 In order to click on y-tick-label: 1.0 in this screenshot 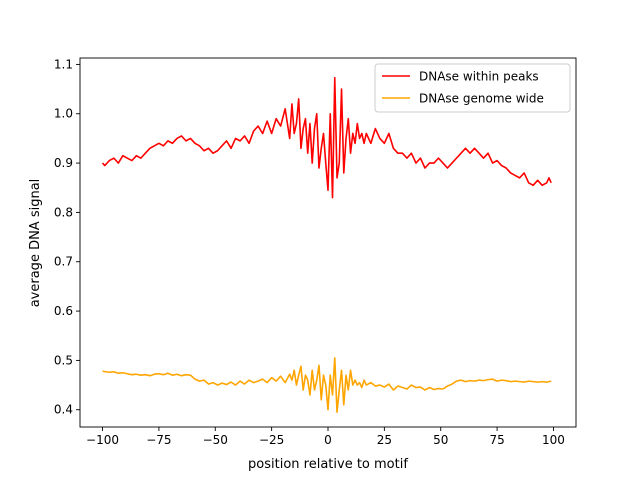, I will do `click(63, 114)`.